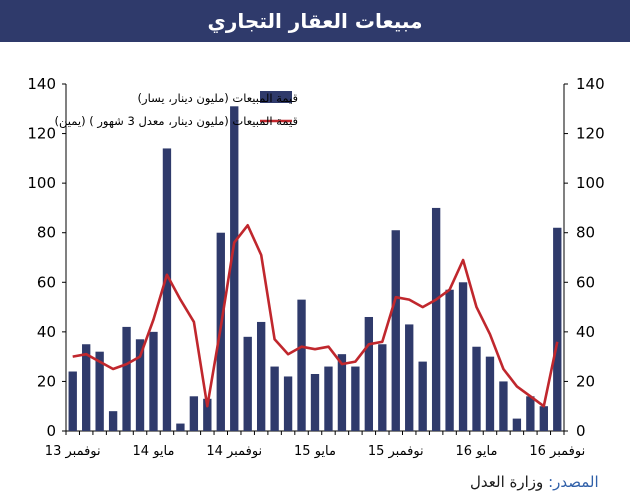  Describe the element at coordinates (218, 98) in the screenshot. I see `legend-bar-label: قيمة المبيعات (مليون دينار، يسار)` at that location.